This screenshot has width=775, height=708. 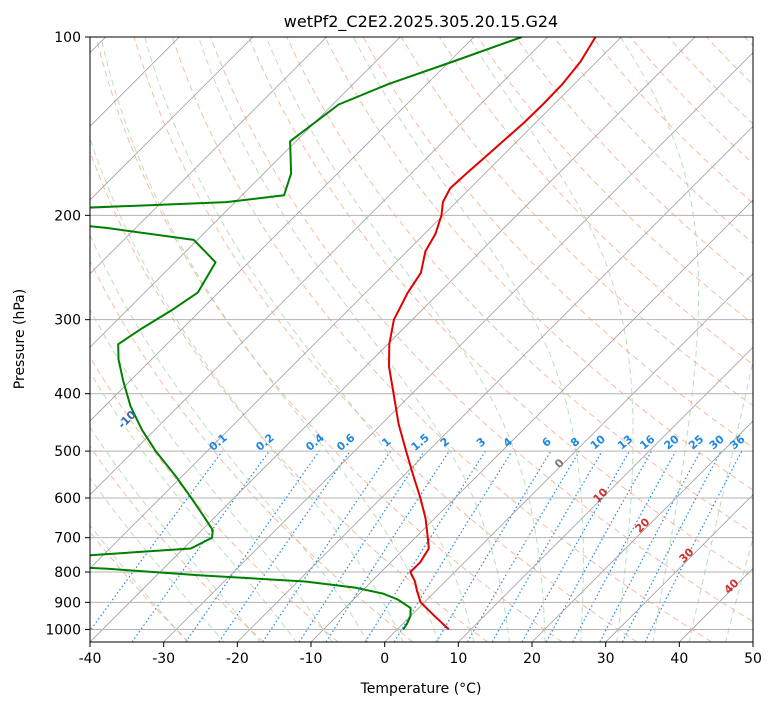 I want to click on x-tick-label: 40, so click(x=679, y=659).